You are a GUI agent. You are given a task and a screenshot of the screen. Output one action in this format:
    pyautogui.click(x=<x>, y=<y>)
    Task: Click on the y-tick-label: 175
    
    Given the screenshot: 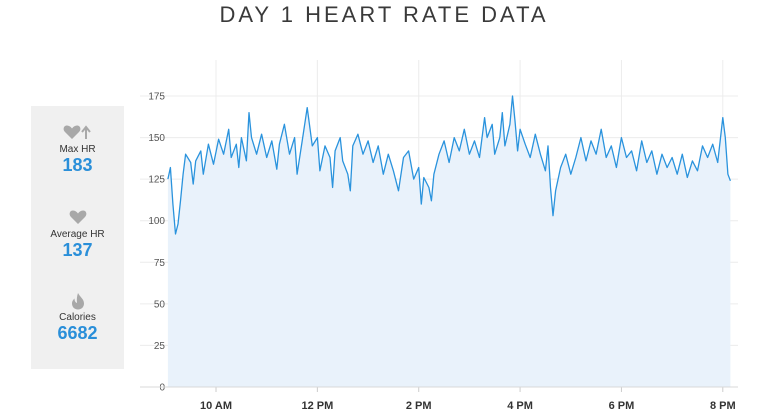 What is the action you would take?
    pyautogui.click(x=156, y=97)
    